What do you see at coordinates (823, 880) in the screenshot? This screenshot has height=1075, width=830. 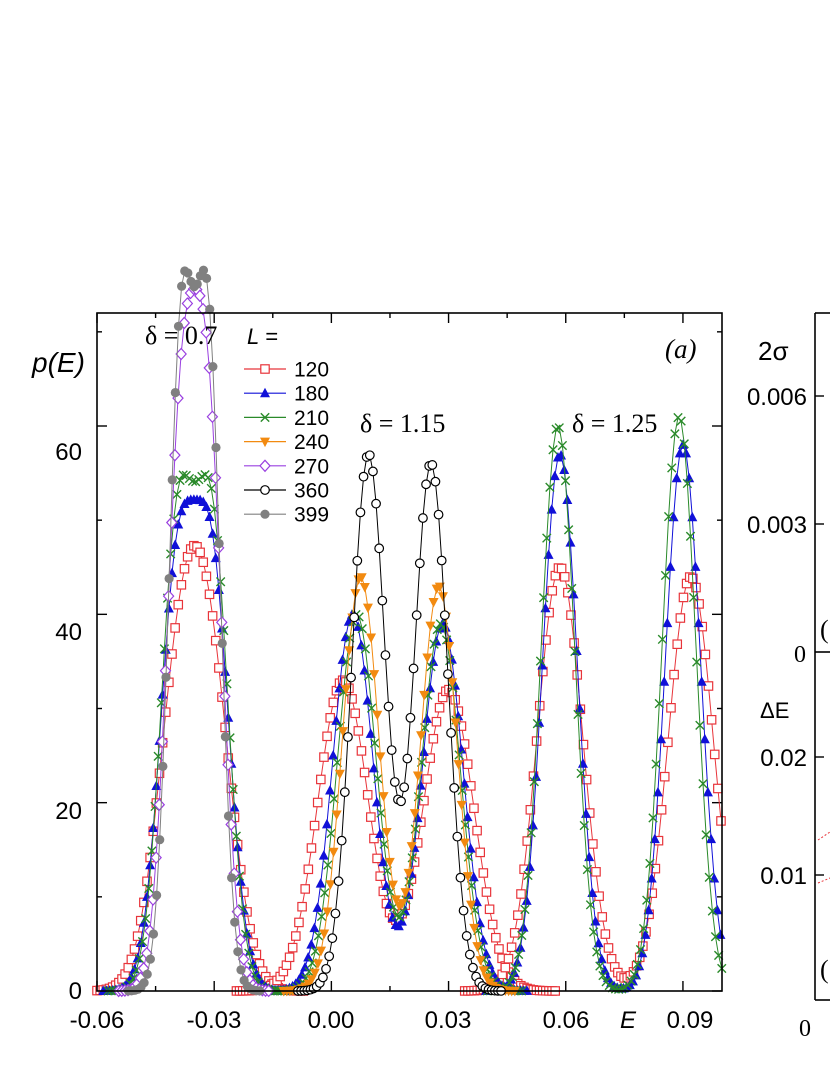 I see `side-curve-fragment` at bounding box center [823, 880].